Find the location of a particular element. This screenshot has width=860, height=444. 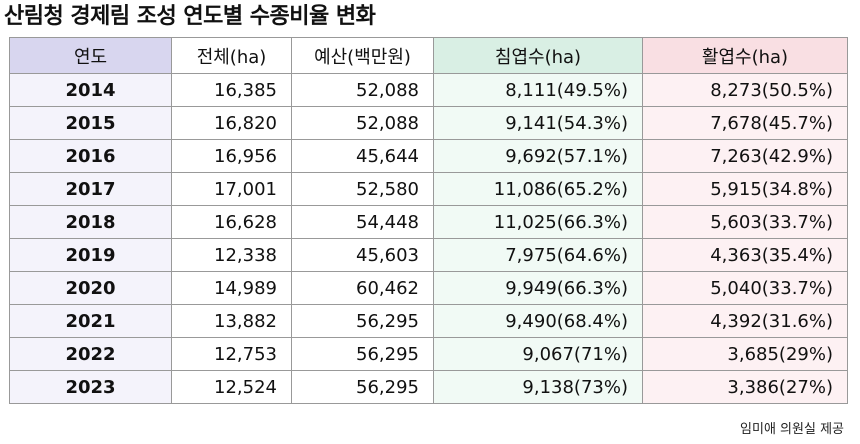

cell-broadleaf: 7,263(42.9%) is located at coordinates (745, 156).